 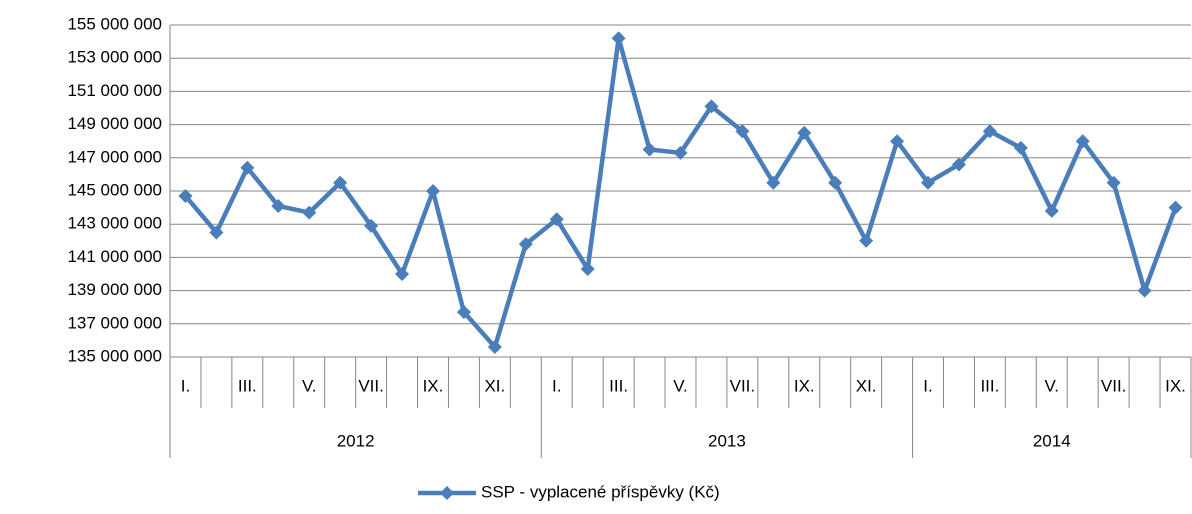 What do you see at coordinates (114, 223) in the screenshot?
I see `y-tick-label: 143 000 000` at bounding box center [114, 223].